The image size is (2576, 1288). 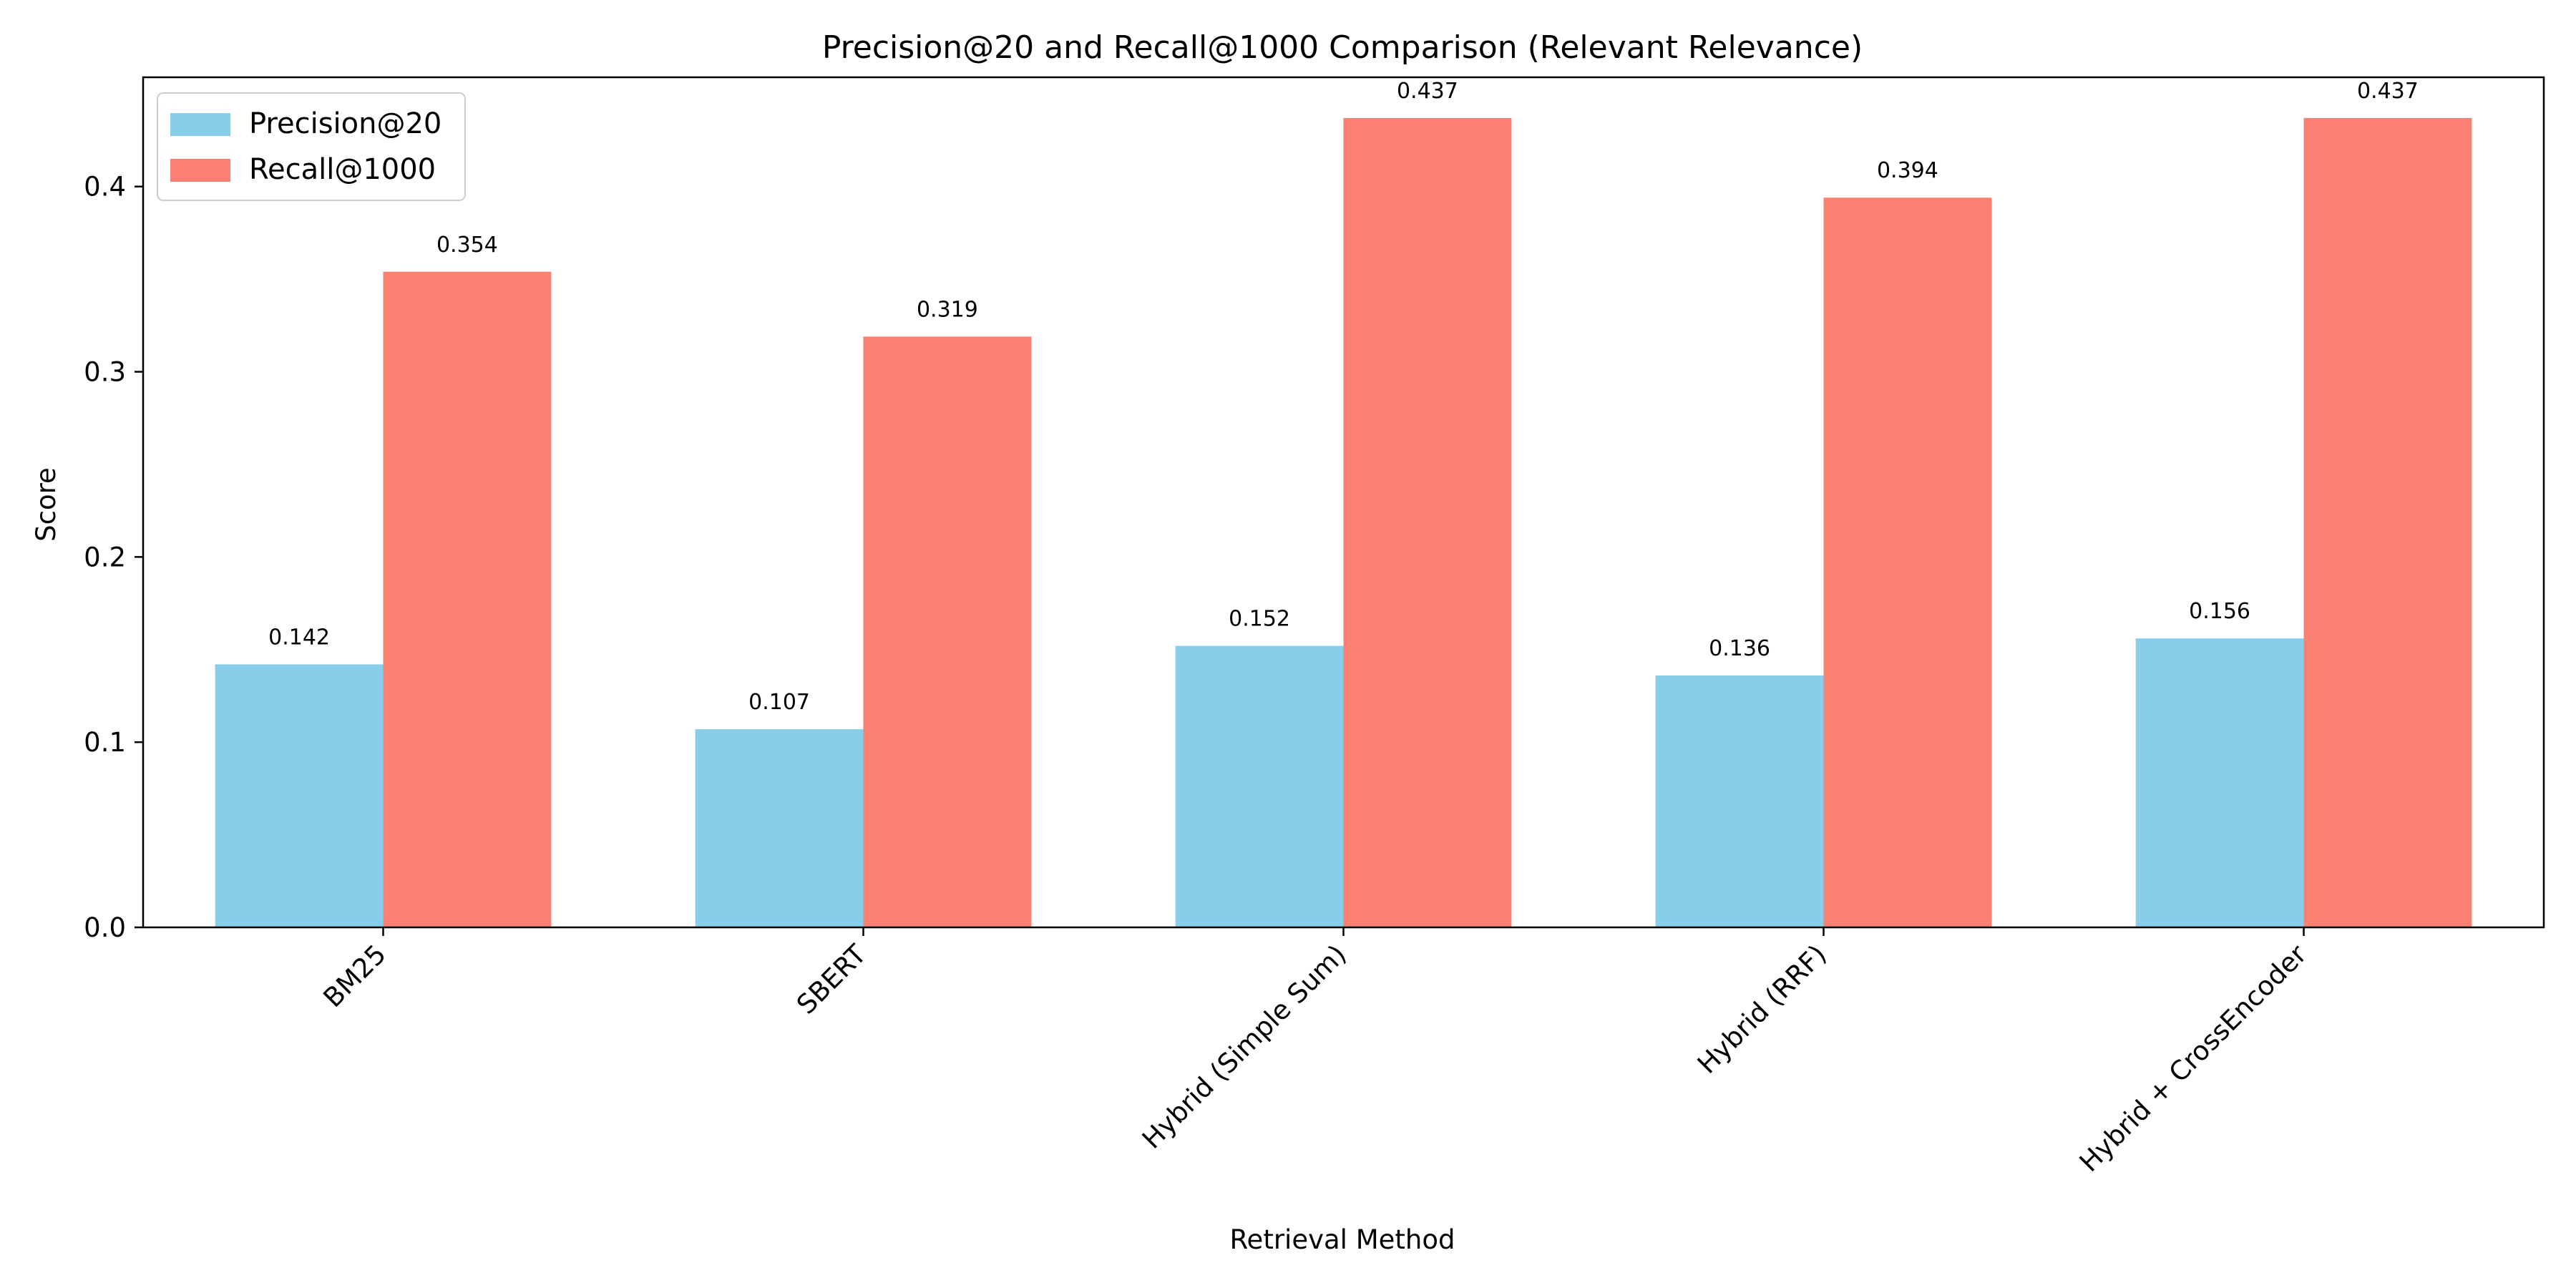 What do you see at coordinates (1259, 619) in the screenshot?
I see `data-label: 0.152` at bounding box center [1259, 619].